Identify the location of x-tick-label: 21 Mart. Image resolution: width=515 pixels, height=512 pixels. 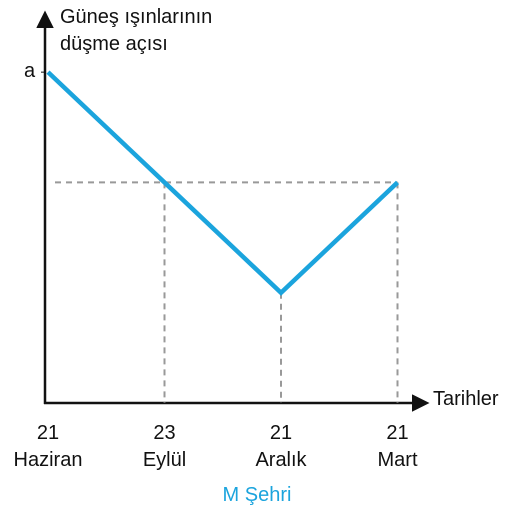
(397, 446).